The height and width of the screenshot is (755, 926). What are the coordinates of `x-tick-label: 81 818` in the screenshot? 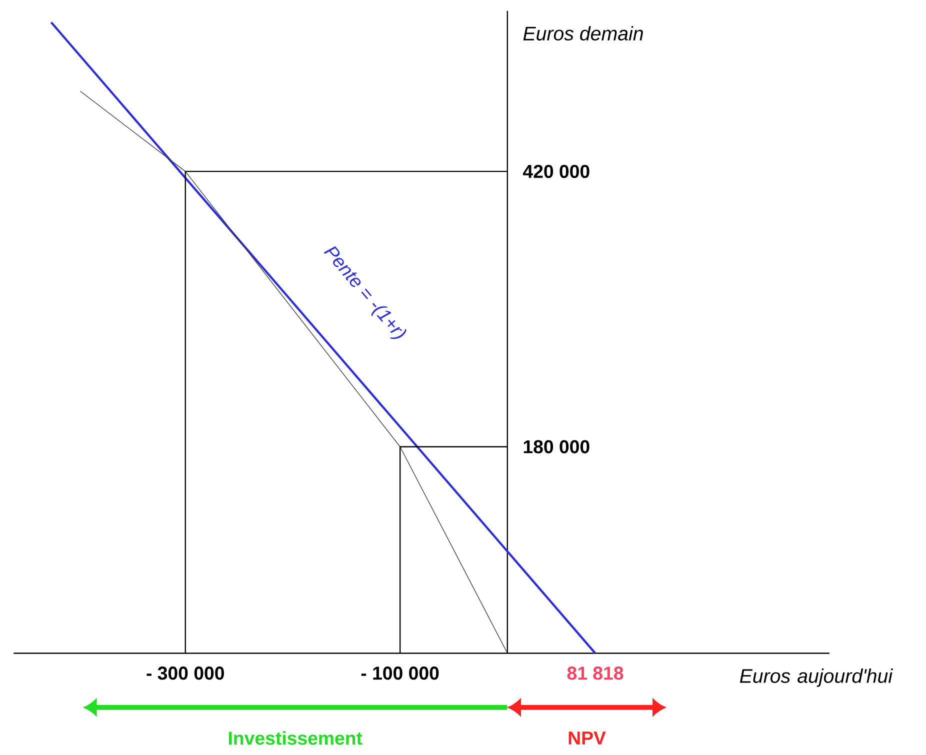 It's located at (595, 673).